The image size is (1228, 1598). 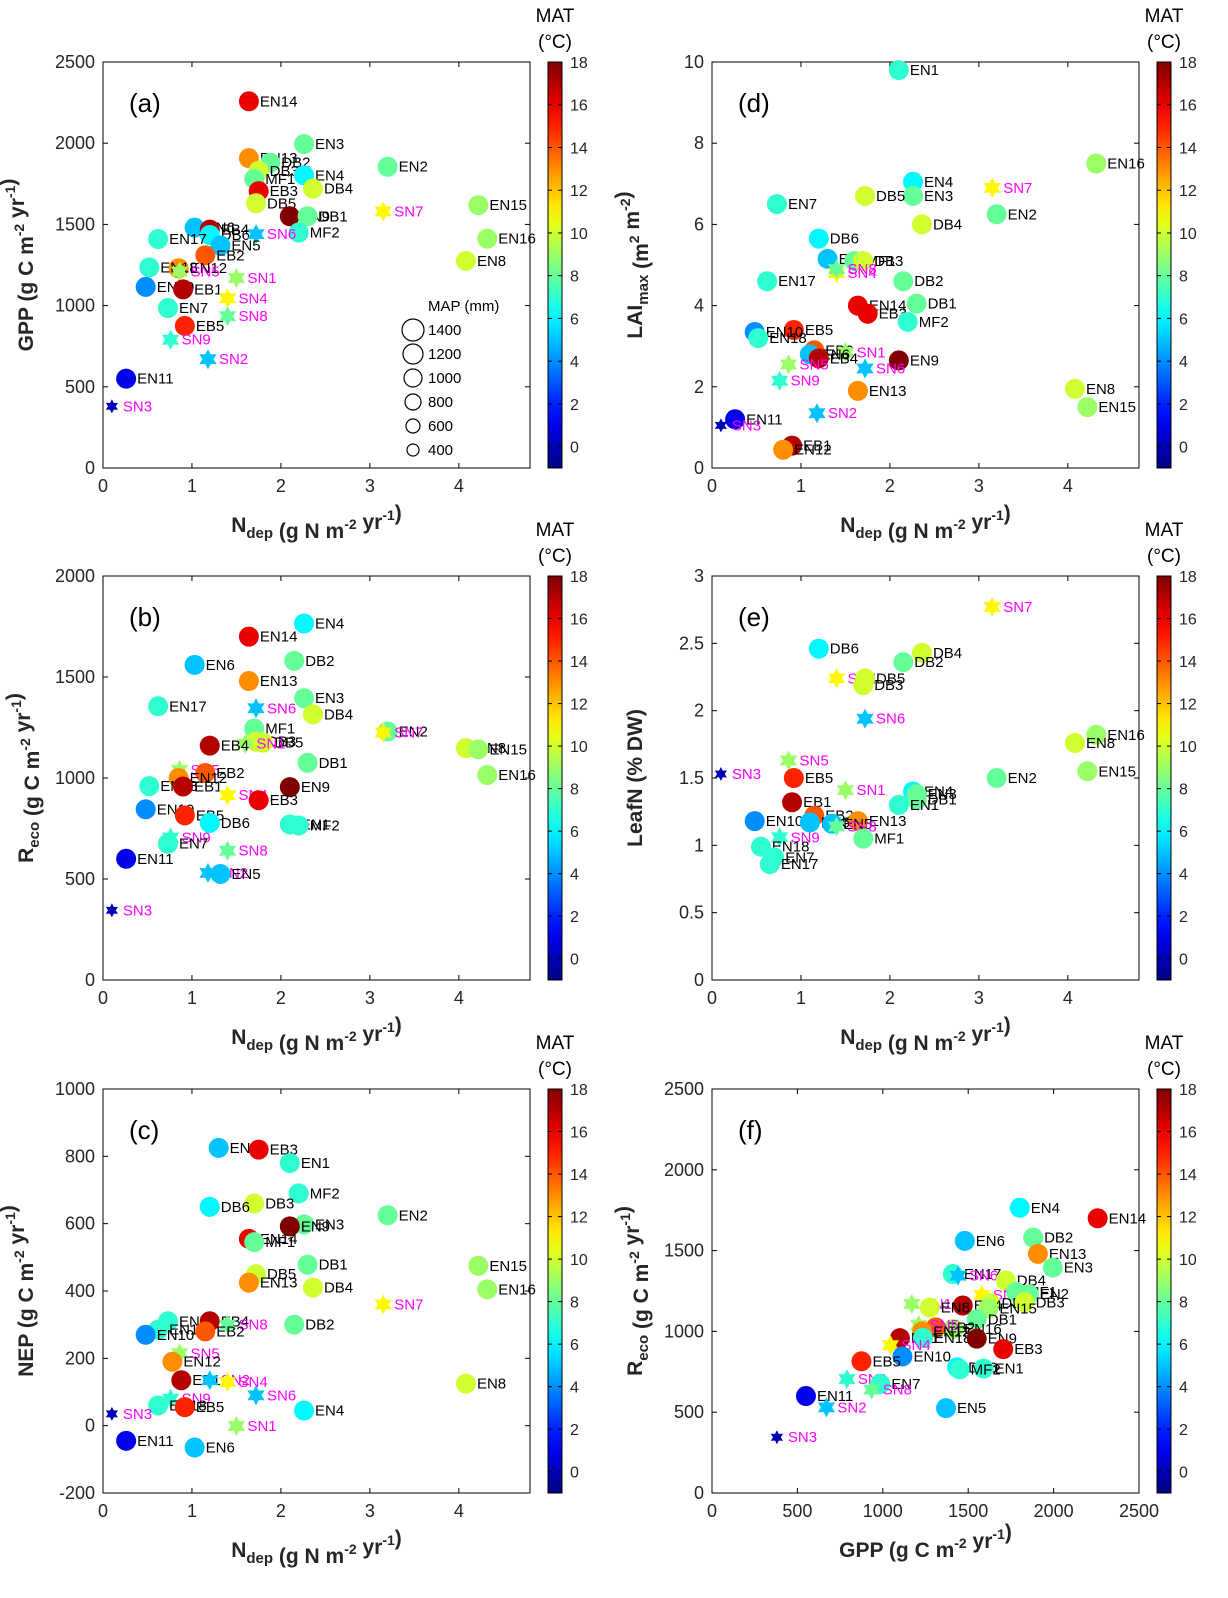 I want to click on x-tick-label: 1, so click(x=192, y=998).